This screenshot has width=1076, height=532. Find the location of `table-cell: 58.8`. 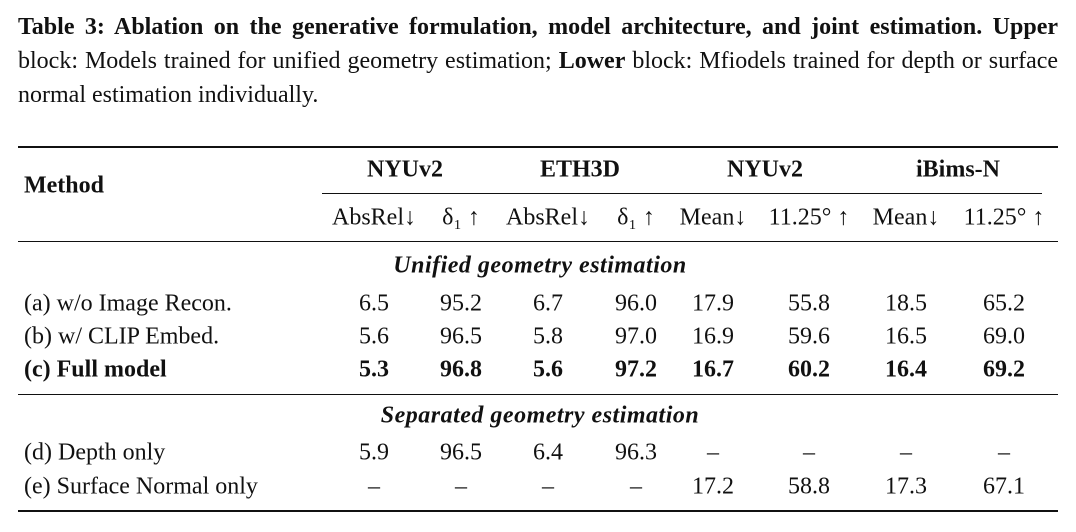

table-cell: 58.8 is located at coordinates (809, 486).